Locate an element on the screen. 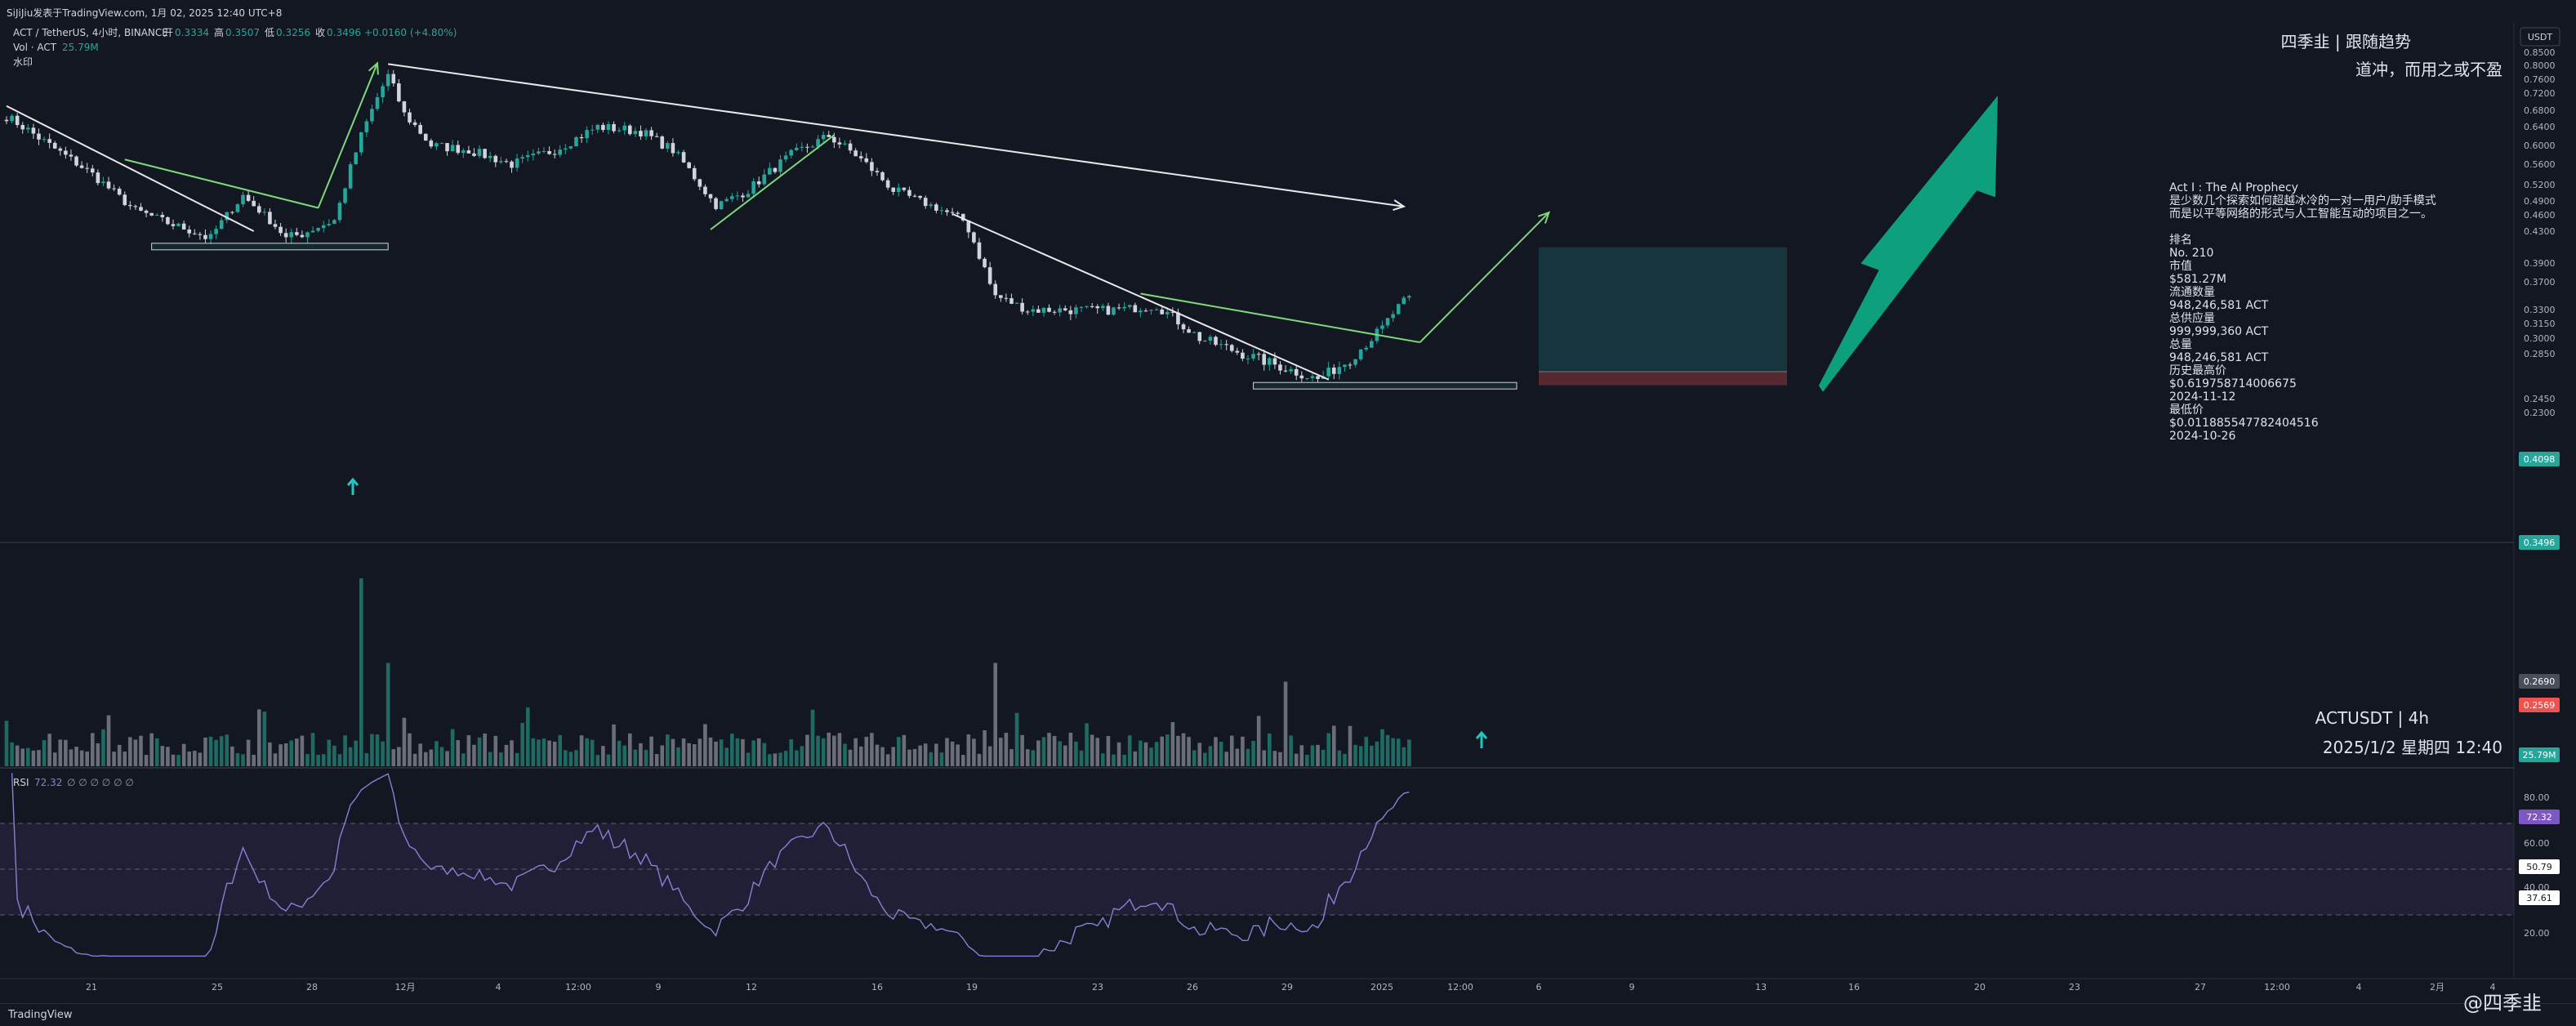 The width and height of the screenshot is (2576, 1026). info-line: $581.27M is located at coordinates (2197, 279).